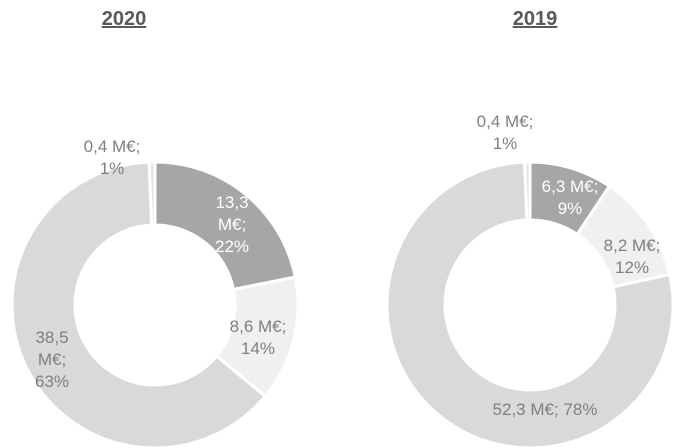  What do you see at coordinates (124, 19) in the screenshot?
I see `chart-title: 2020` at bounding box center [124, 19].